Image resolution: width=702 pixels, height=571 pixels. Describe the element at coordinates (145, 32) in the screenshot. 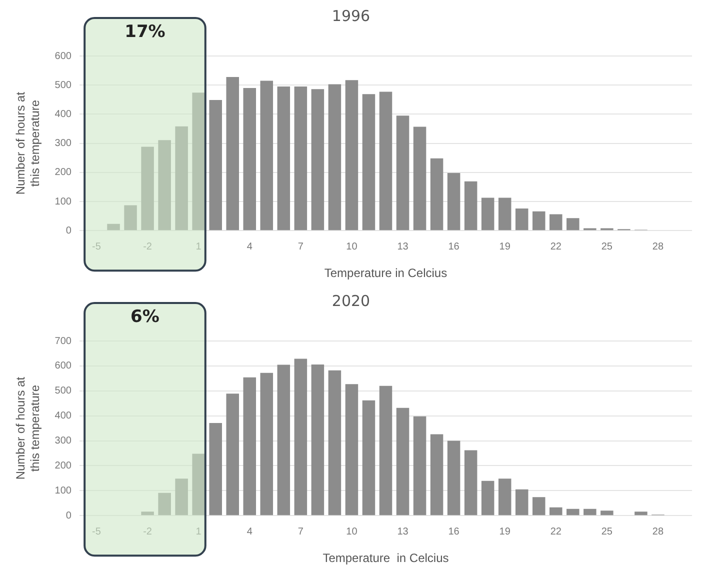

I see `band-label: 17%` at that location.